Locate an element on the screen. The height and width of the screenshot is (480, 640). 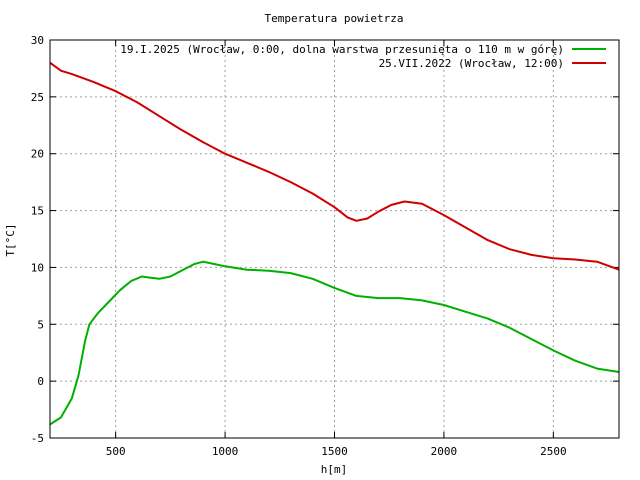
y-tick-label: 5 is located at coordinates (40, 324).